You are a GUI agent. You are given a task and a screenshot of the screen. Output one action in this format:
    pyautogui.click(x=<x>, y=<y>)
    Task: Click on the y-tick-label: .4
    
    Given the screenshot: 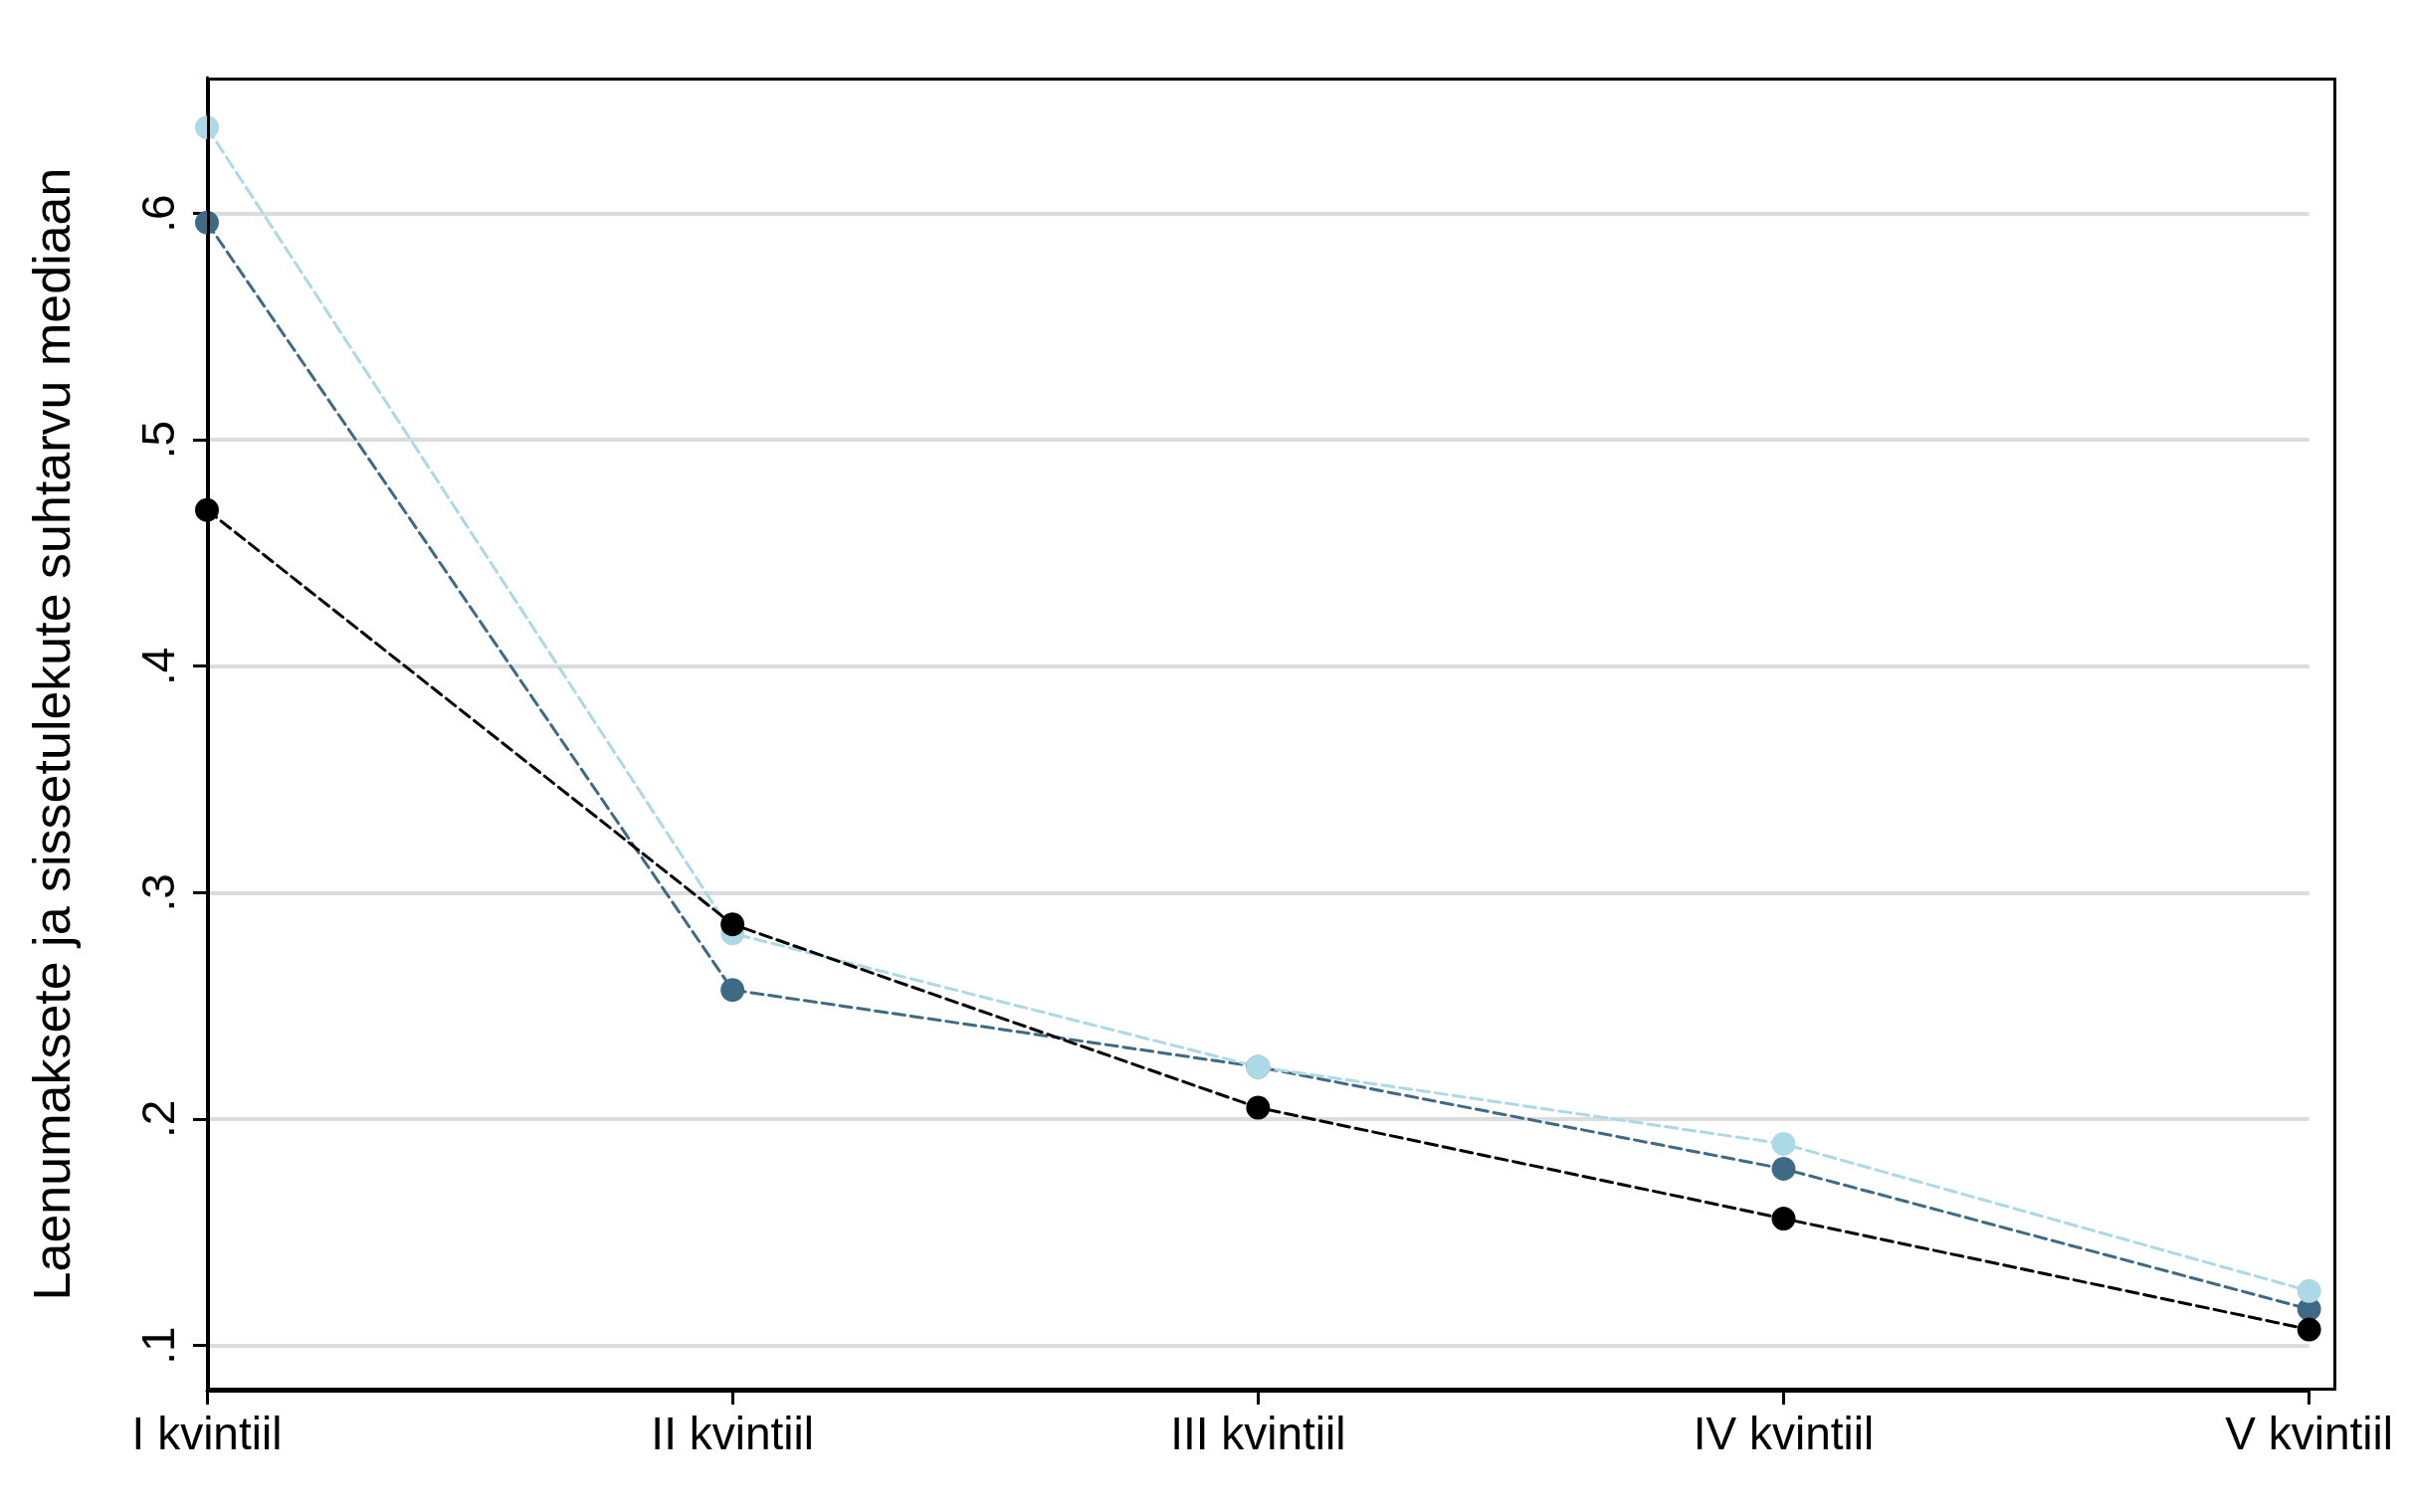 What is the action you would take?
    pyautogui.click(x=158, y=666)
    